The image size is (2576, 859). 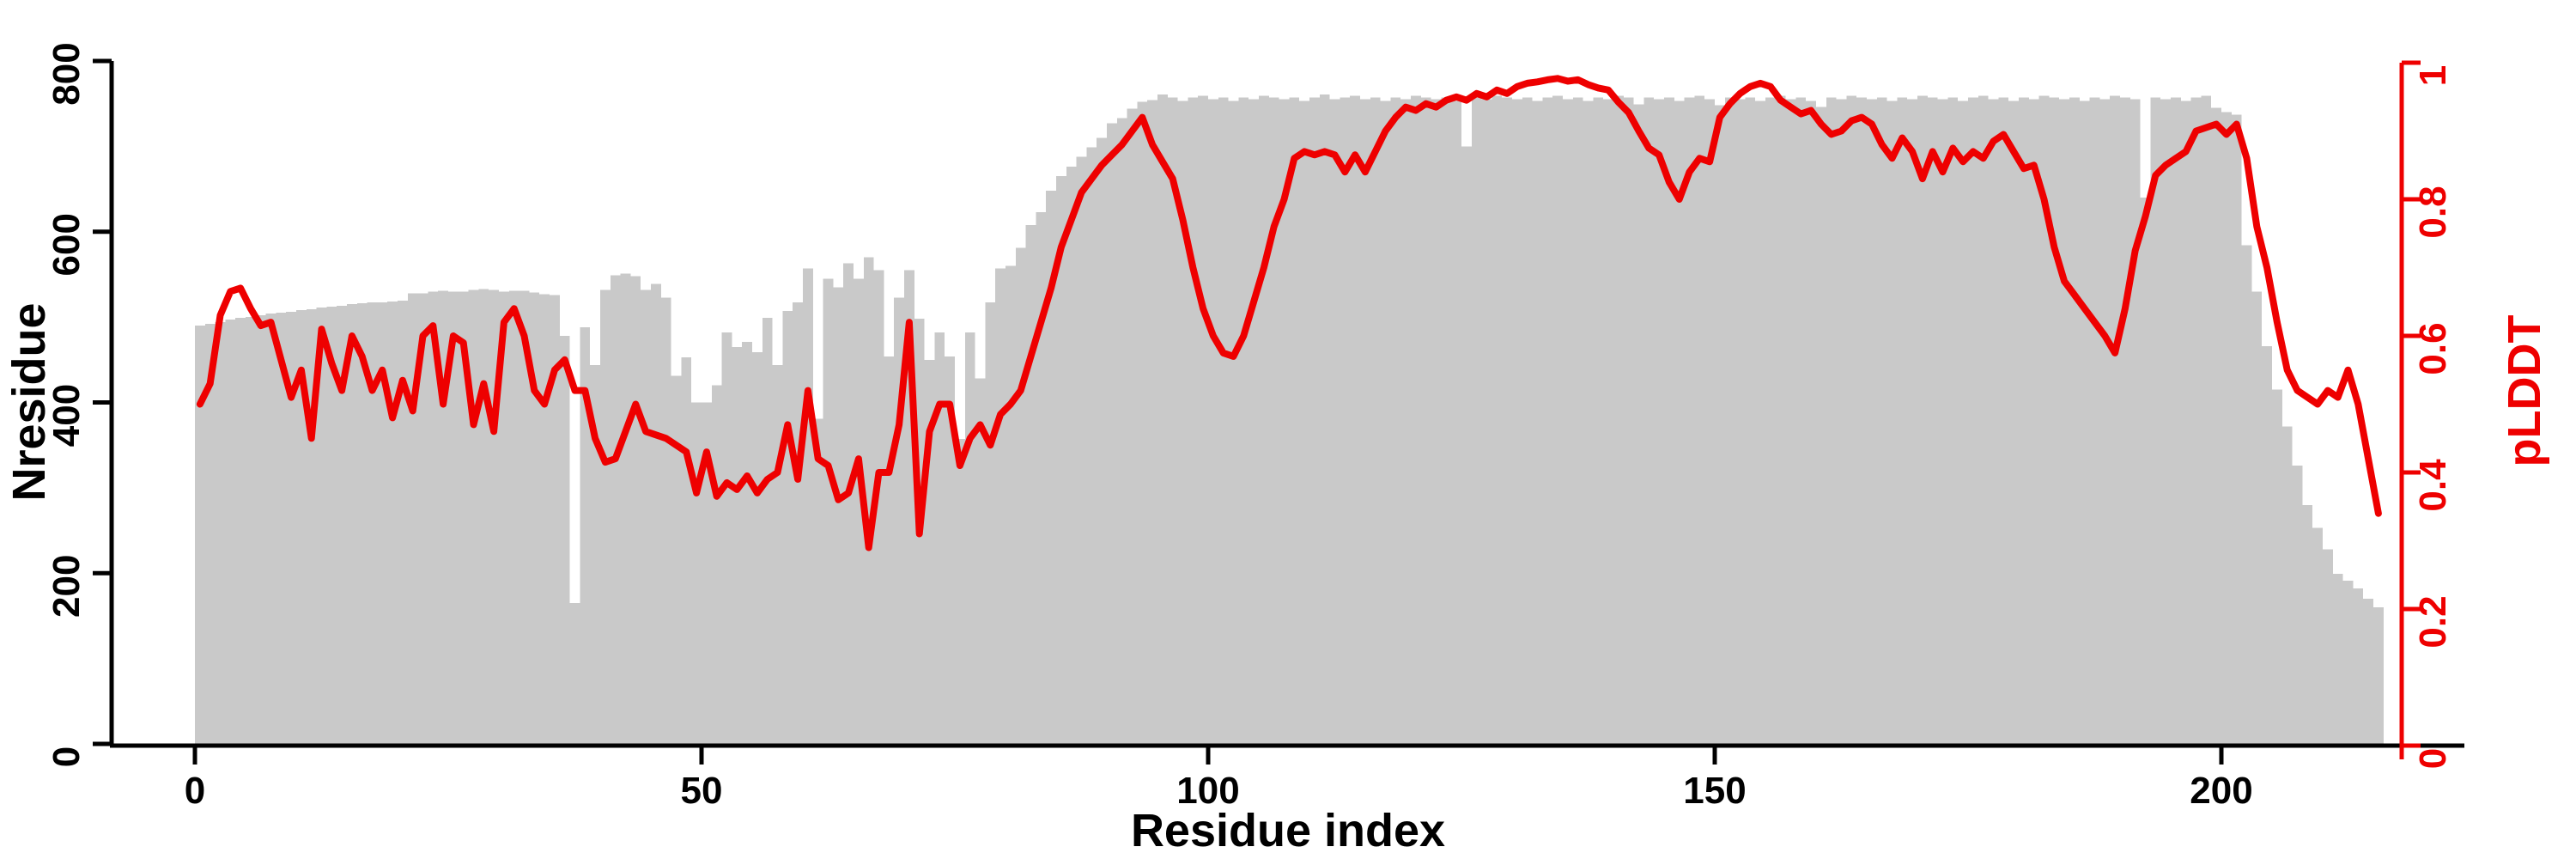 I want to click on tick-label: 600, so click(x=67, y=245).